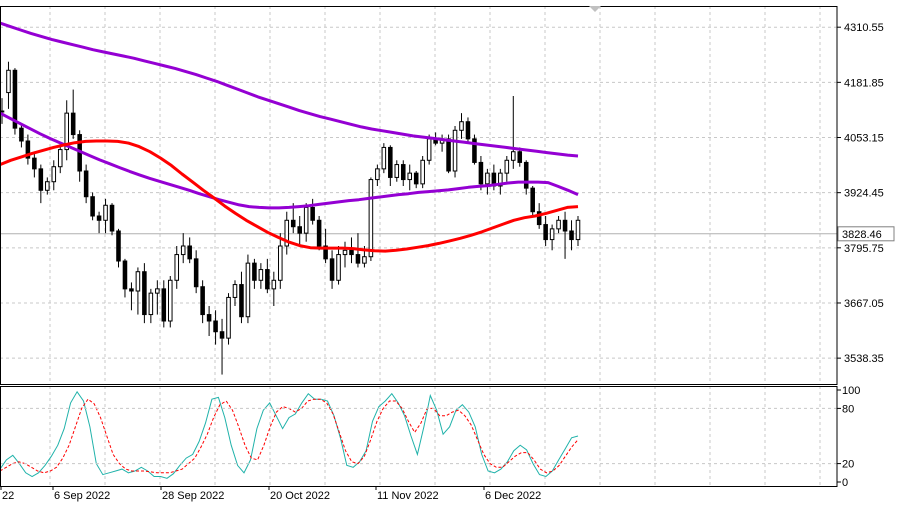 Image resolution: width=900 pixels, height=515 pixels. Describe the element at coordinates (866, 234) in the screenshot. I see `current-price-box` at that location.